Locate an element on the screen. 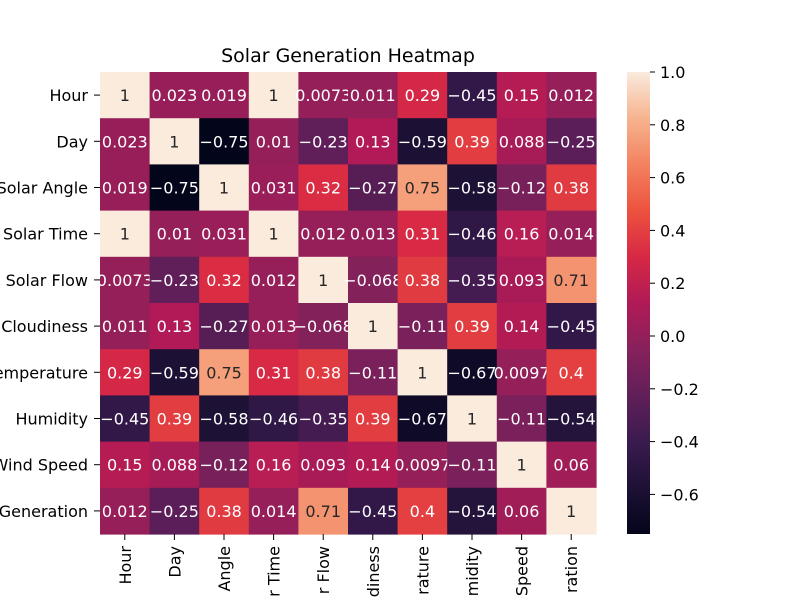  colorbar-tick-label: −0.6 is located at coordinates (679, 494).